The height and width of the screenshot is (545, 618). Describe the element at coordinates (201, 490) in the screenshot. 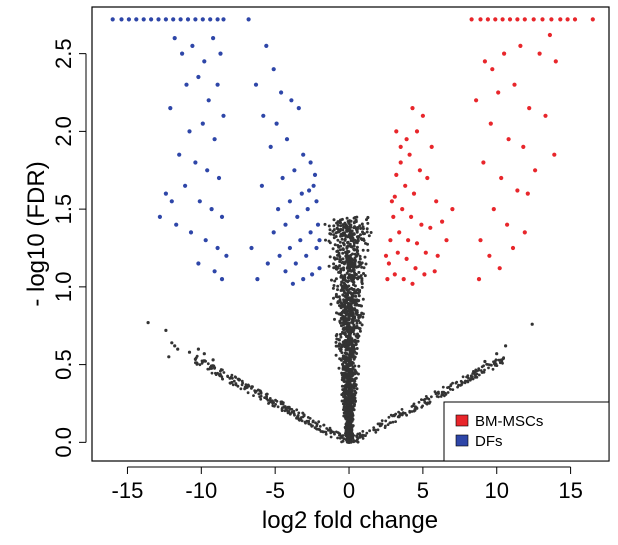

I see `x-tick-label: -10` at that location.